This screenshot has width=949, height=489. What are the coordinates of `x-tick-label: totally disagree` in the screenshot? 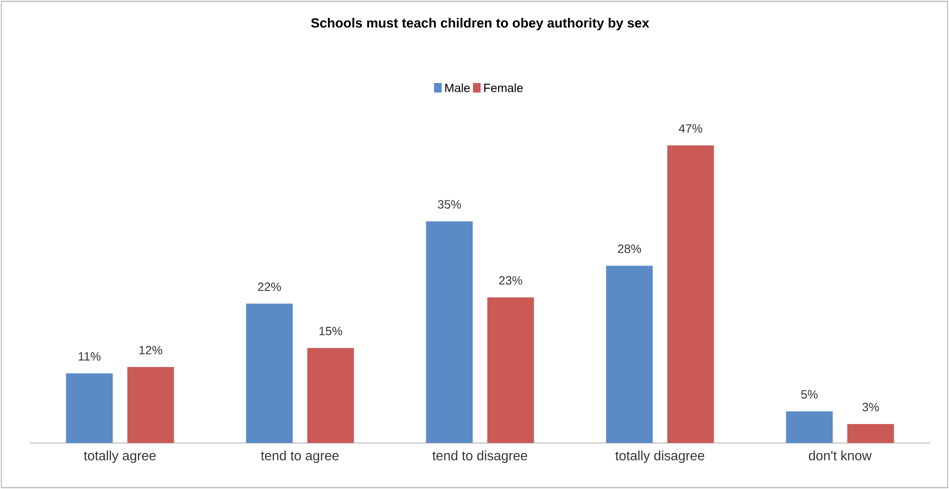 It's located at (659, 456).